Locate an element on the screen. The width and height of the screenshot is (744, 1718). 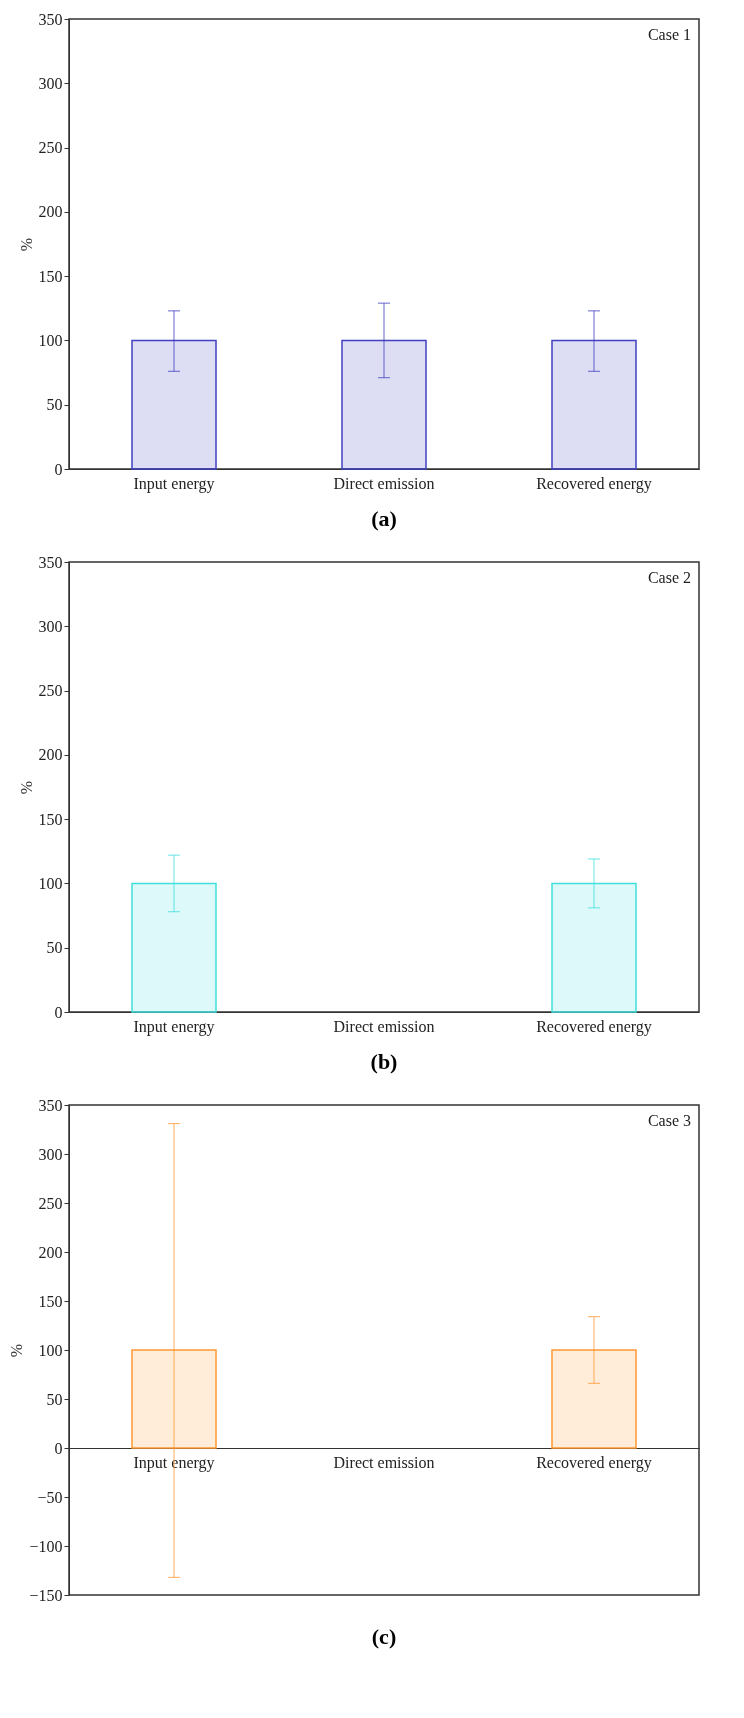
annotation: Case 2 is located at coordinates (669, 577).